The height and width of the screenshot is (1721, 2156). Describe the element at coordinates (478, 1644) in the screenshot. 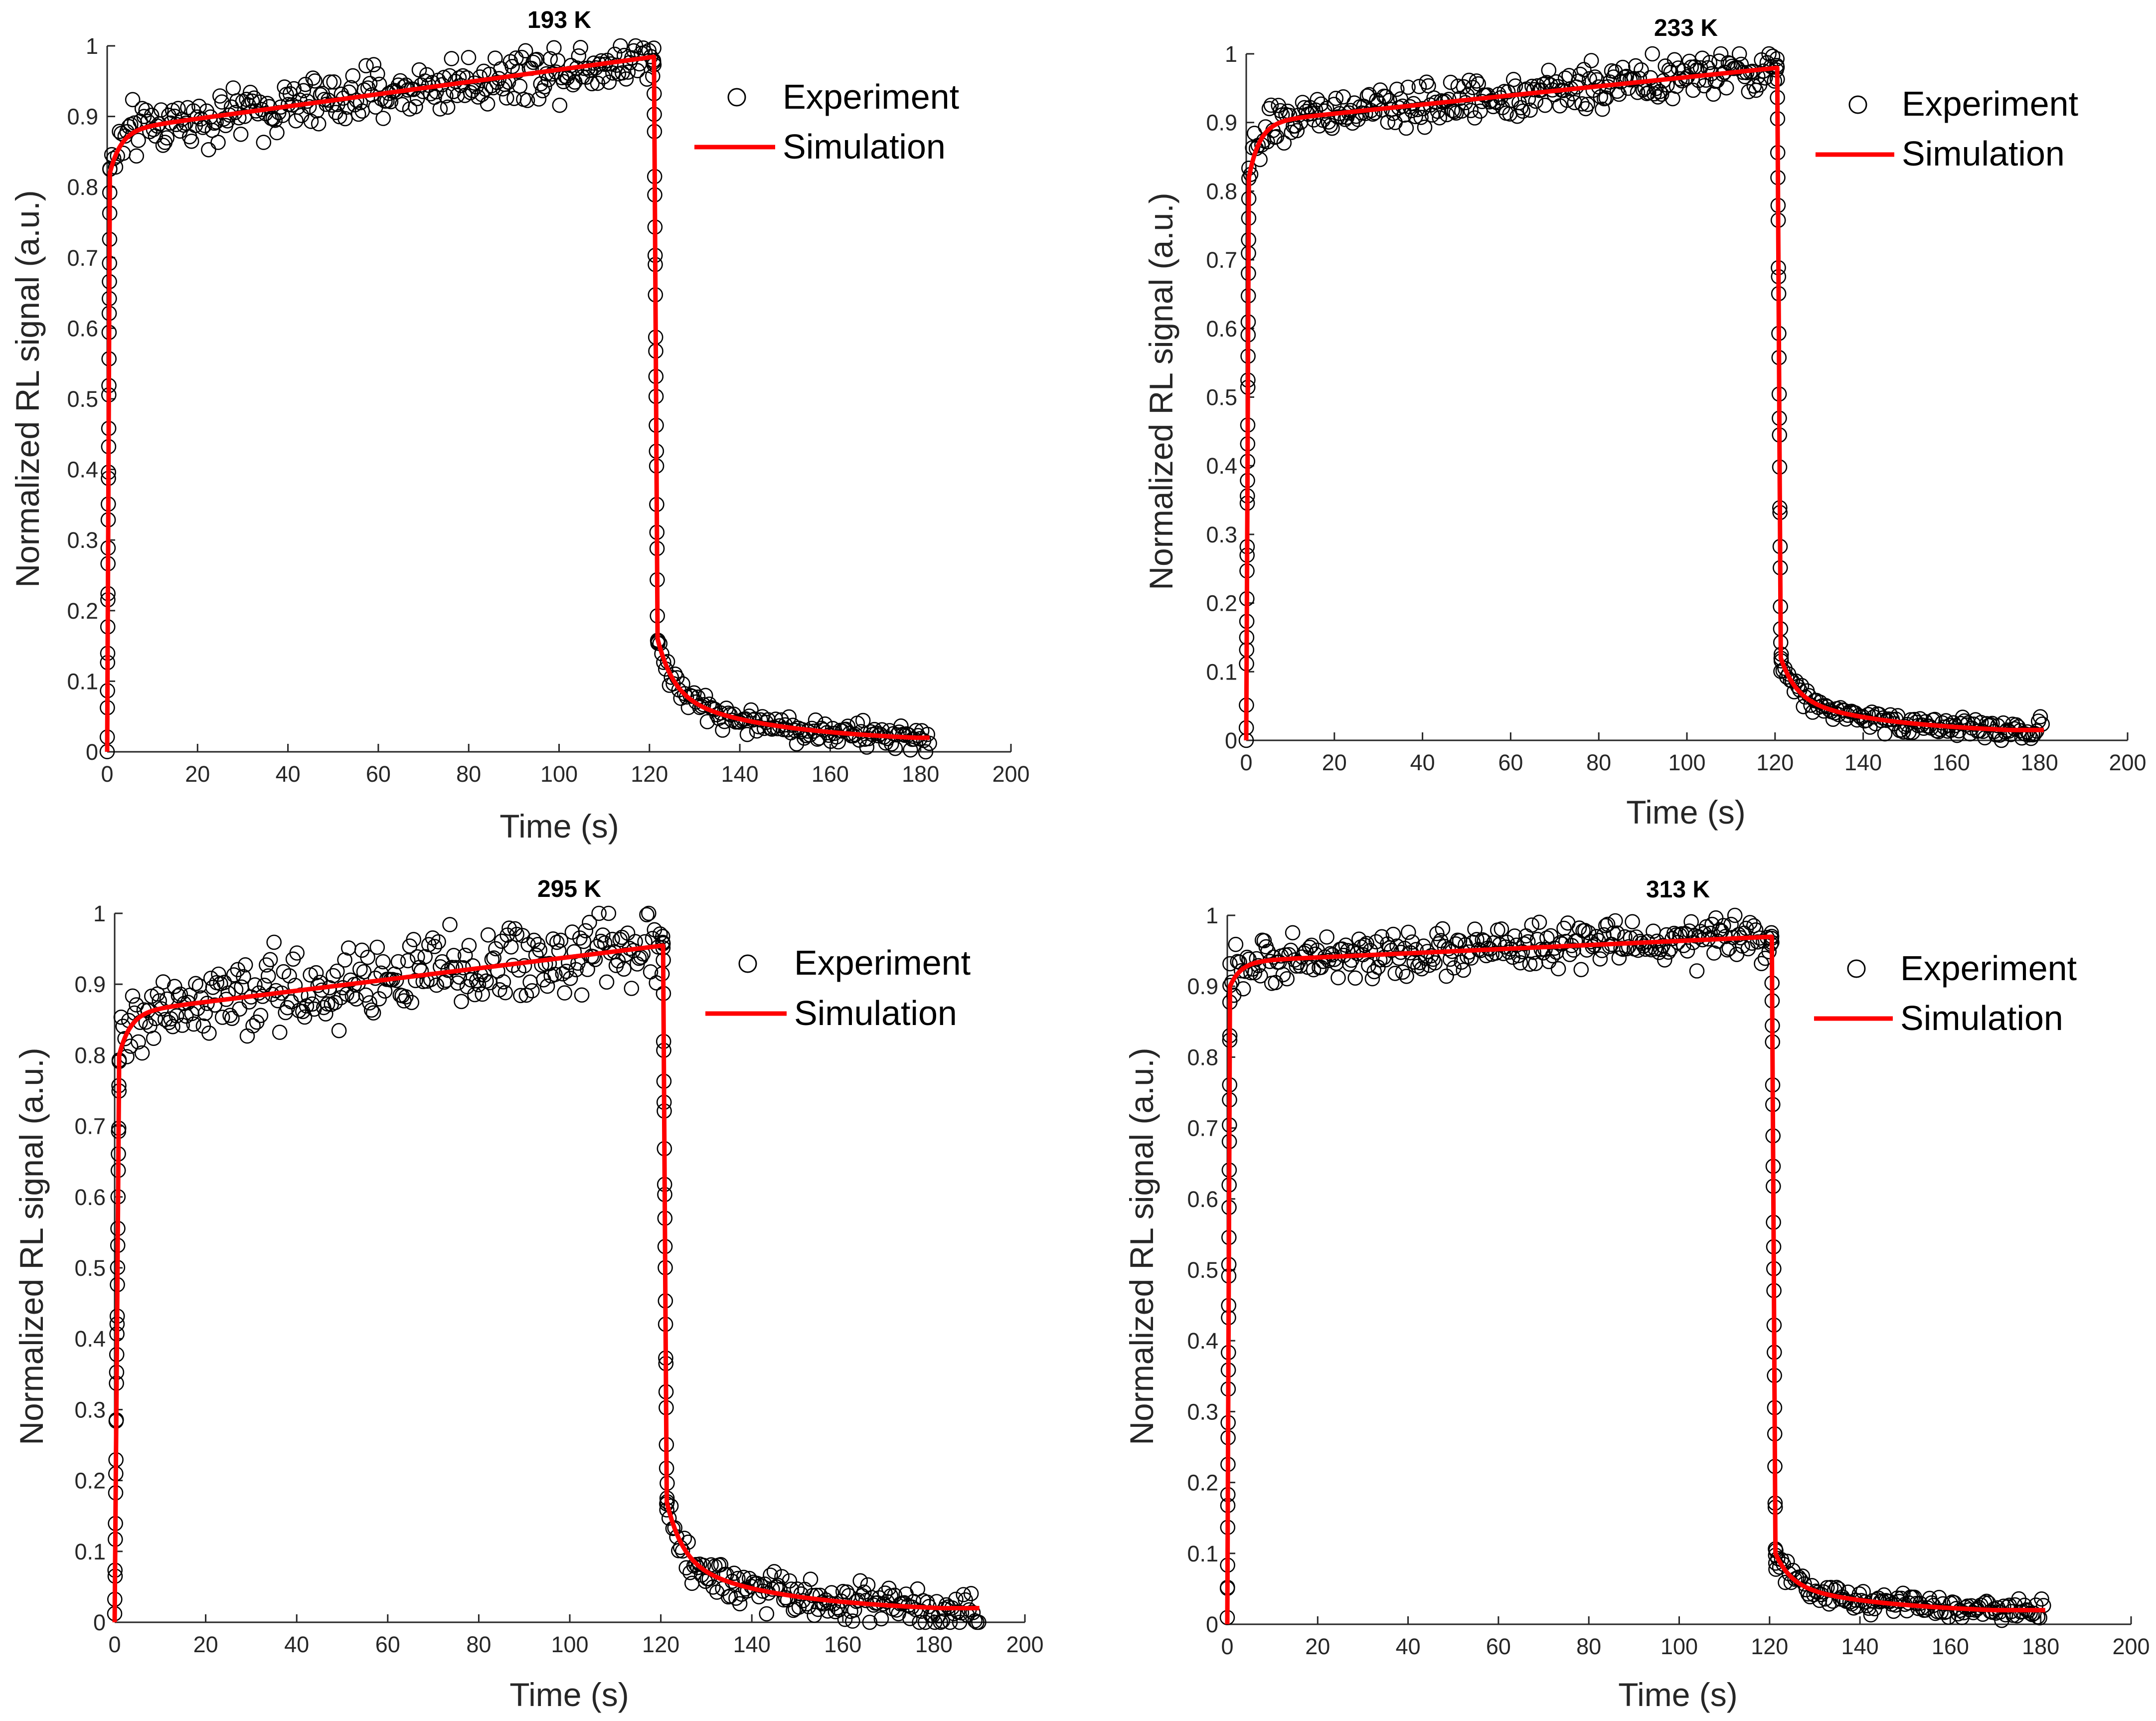

I see `x-tick-label: 80` at that location.